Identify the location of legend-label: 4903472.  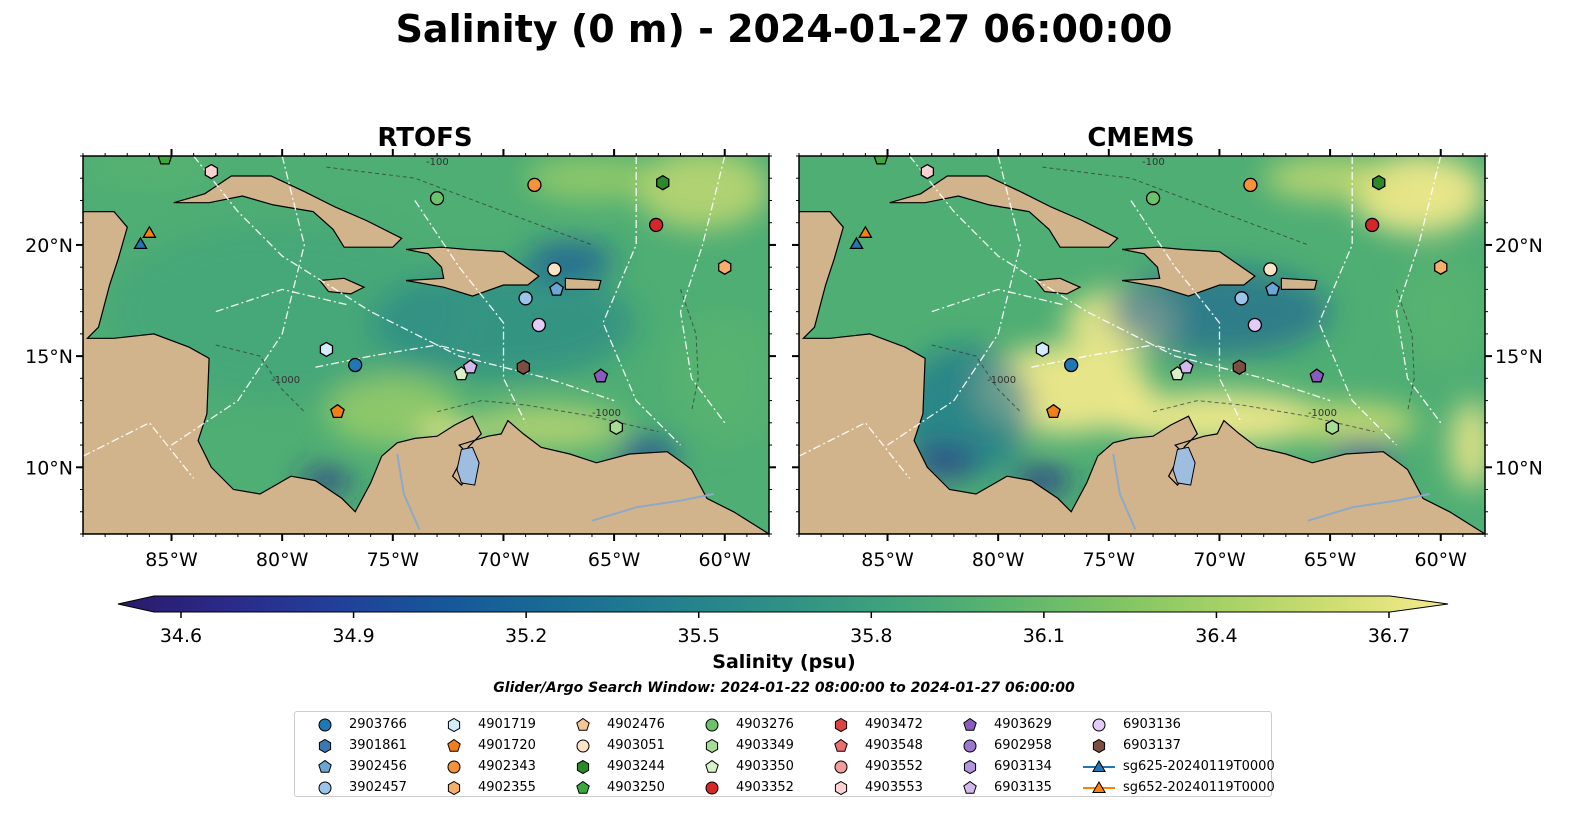
(894, 724).